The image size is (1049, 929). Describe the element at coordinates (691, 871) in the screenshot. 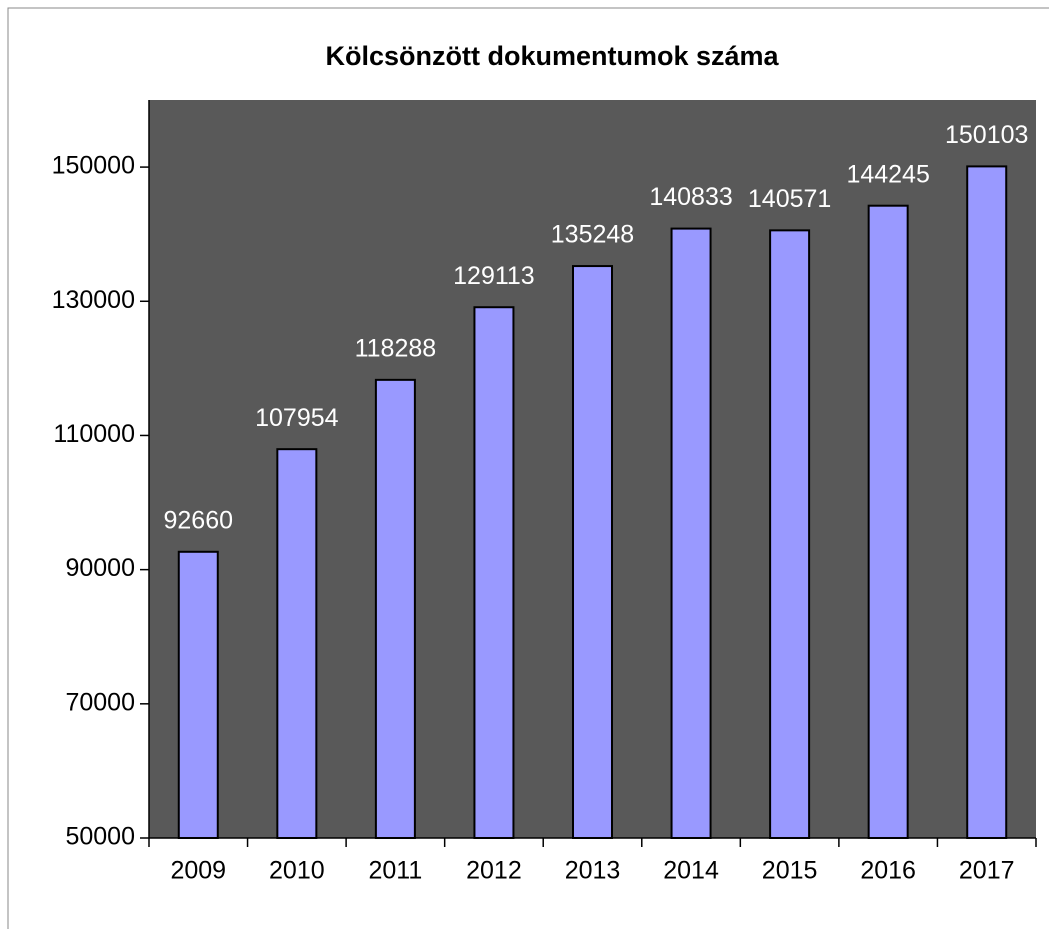

I see `x-tick-label: 2014` at that location.